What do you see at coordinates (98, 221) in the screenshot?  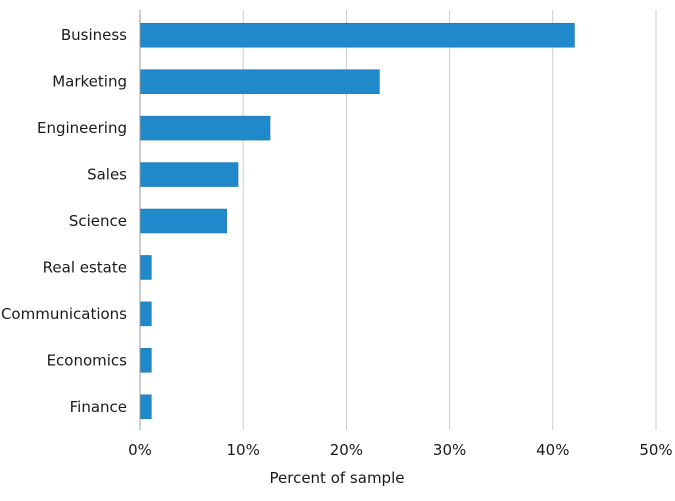 I see `category-label-science: Science` at bounding box center [98, 221].